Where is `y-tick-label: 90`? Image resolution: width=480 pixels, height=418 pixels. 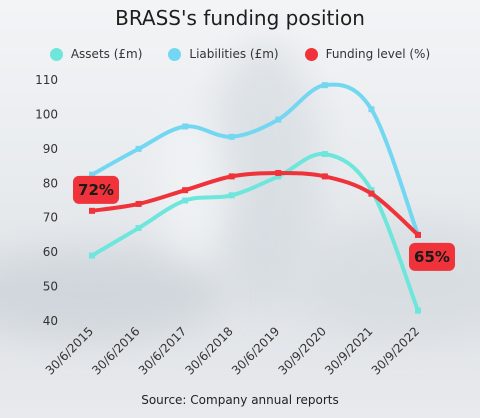
y-tick-label: 90 is located at coordinates (50, 149).